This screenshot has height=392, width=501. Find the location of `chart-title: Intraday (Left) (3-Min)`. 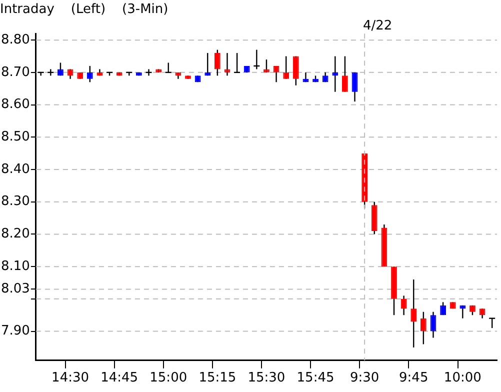

chart-title: Intraday (Left) (3-Min) is located at coordinates (84, 10).